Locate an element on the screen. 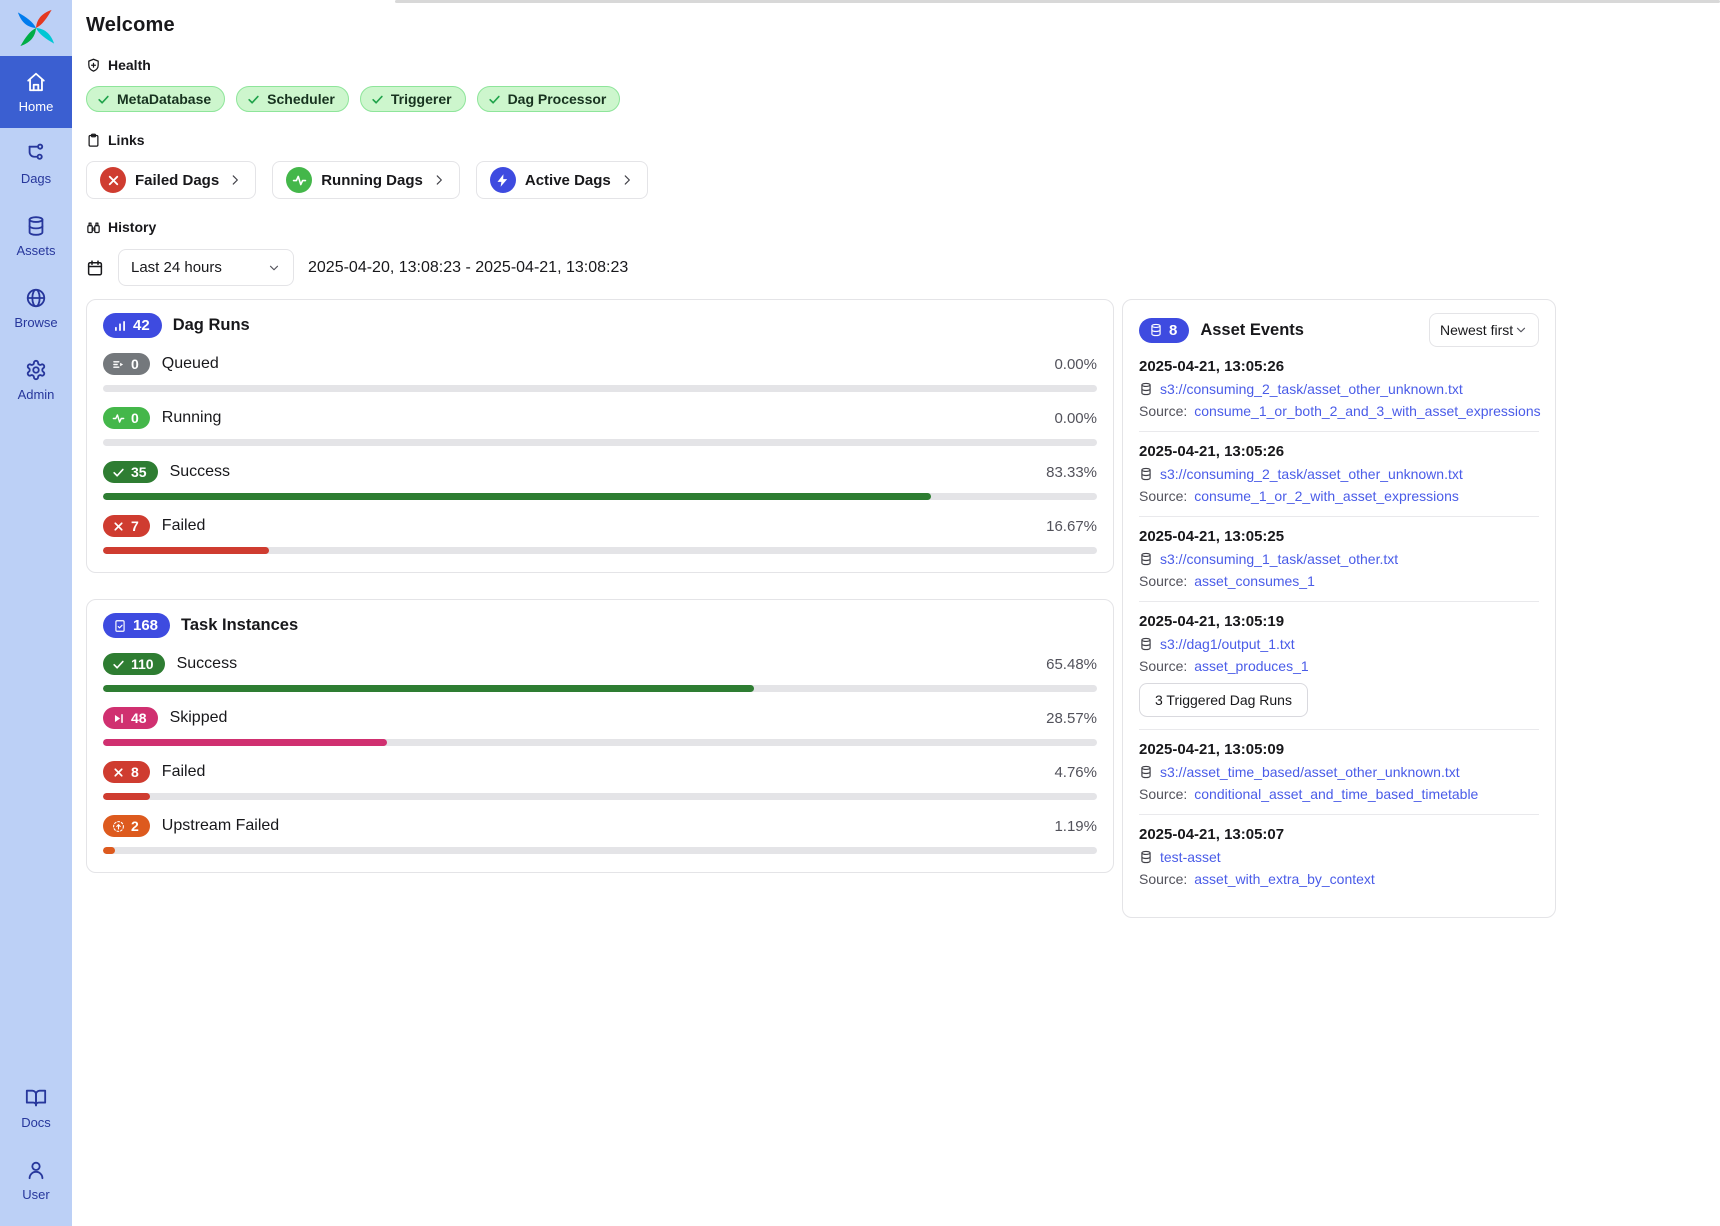  health-badge-metadatabase: MetaDatabase is located at coordinates (156, 99).